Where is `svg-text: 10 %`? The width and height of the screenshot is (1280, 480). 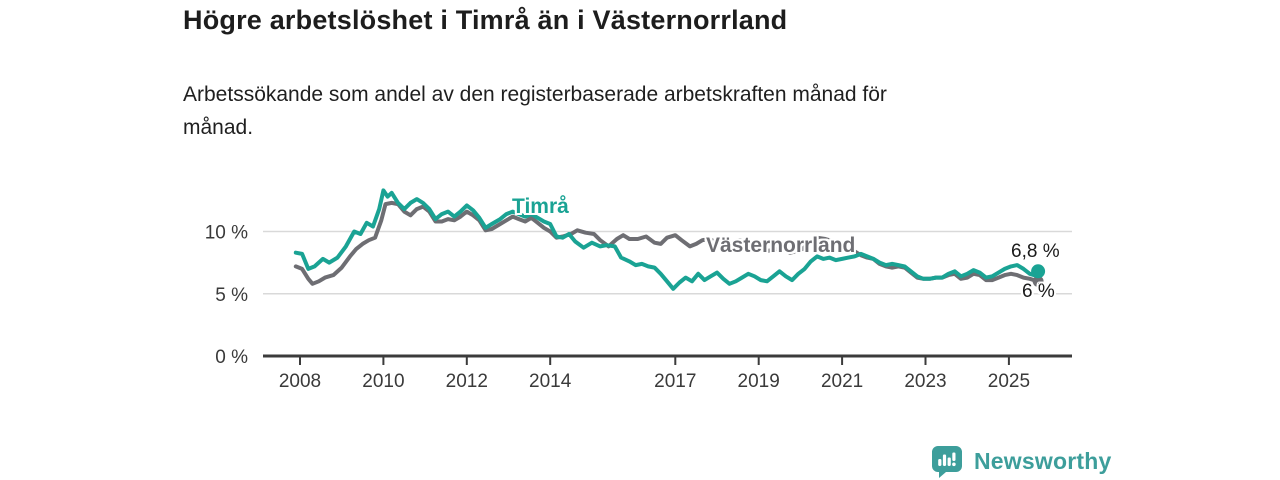
svg-text: 10 % is located at coordinates (226, 233).